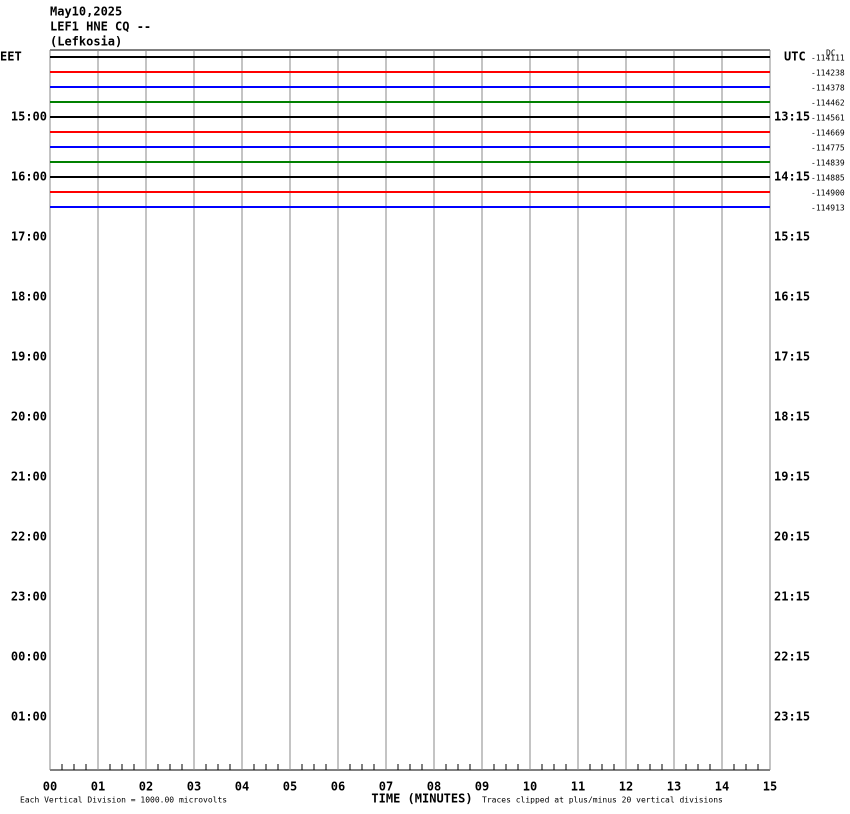 This screenshot has width=850, height=814. I want to click on x-tick-label: 11, so click(578, 787).